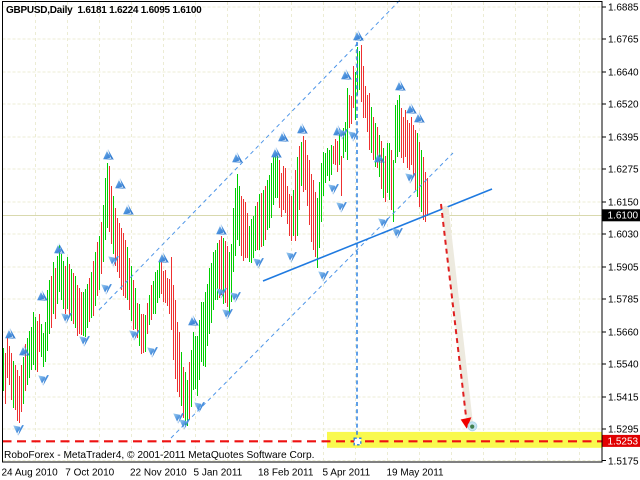  Describe the element at coordinates (30, 473) in the screenshot. I see `svg-text: 24 Aug 2010` at that location.